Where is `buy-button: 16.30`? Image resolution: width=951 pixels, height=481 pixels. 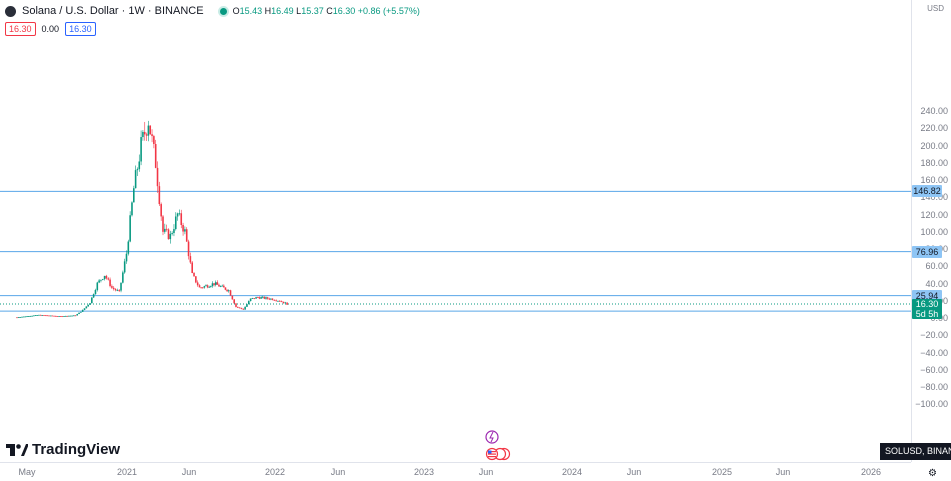 buy-button: 16.30 is located at coordinates (80, 29).